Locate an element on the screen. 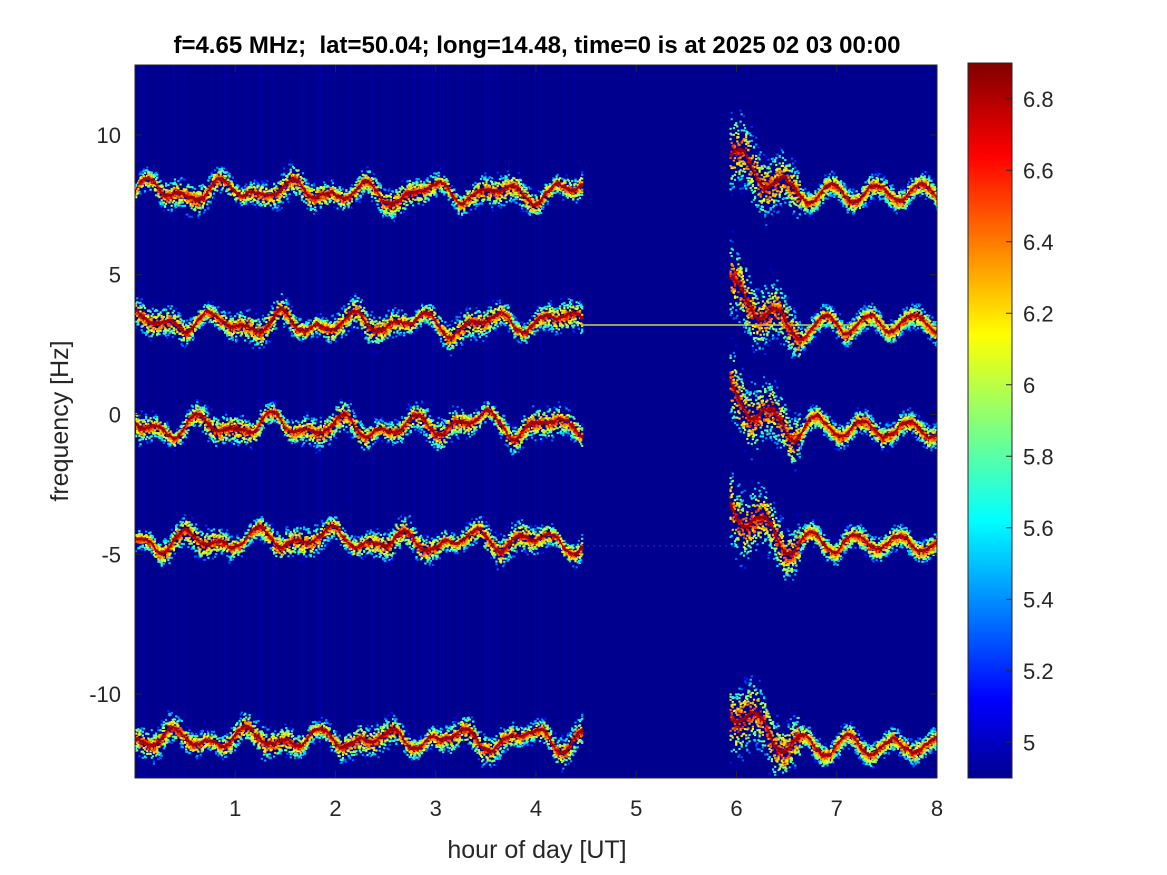  y-tick-label: -10 is located at coordinates (105, 694).